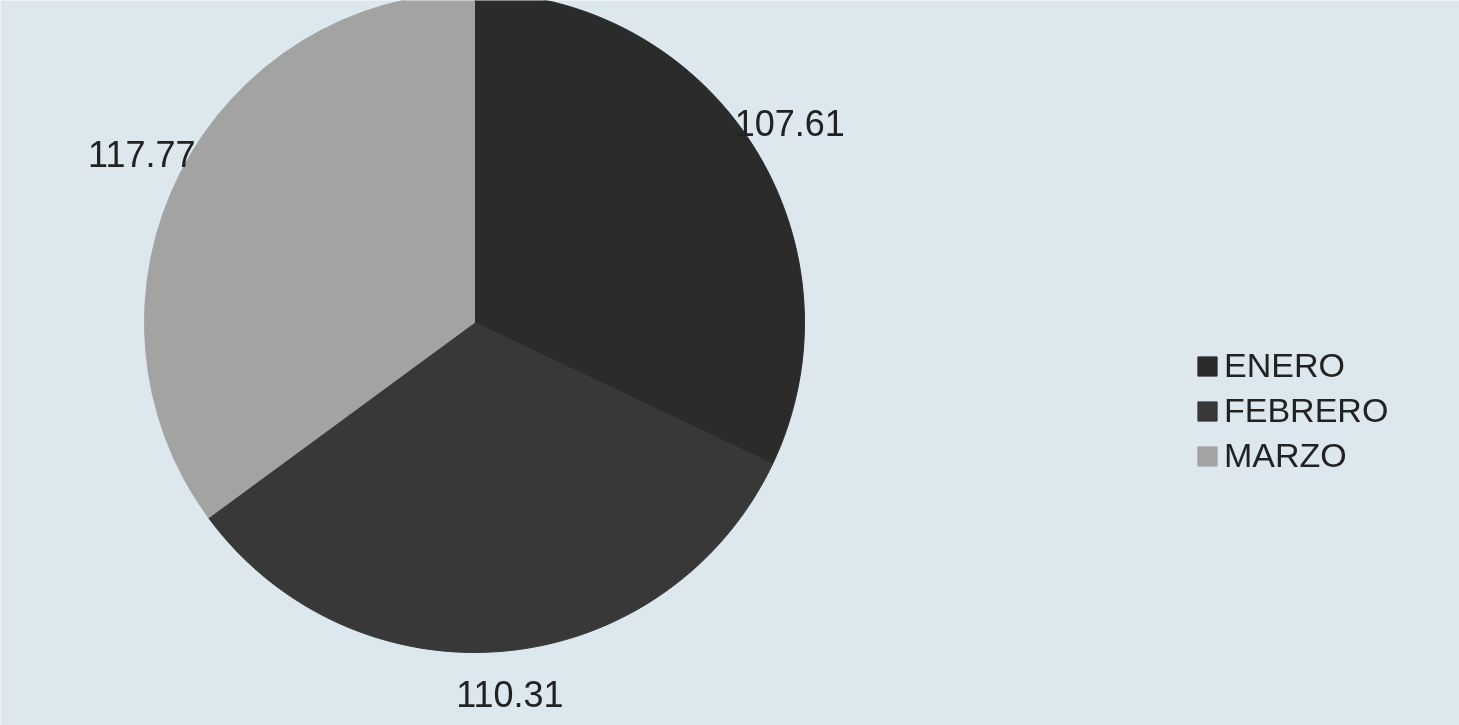 The height and width of the screenshot is (725, 1459). What do you see at coordinates (1285, 455) in the screenshot?
I see `legend-label: MARZO` at bounding box center [1285, 455].